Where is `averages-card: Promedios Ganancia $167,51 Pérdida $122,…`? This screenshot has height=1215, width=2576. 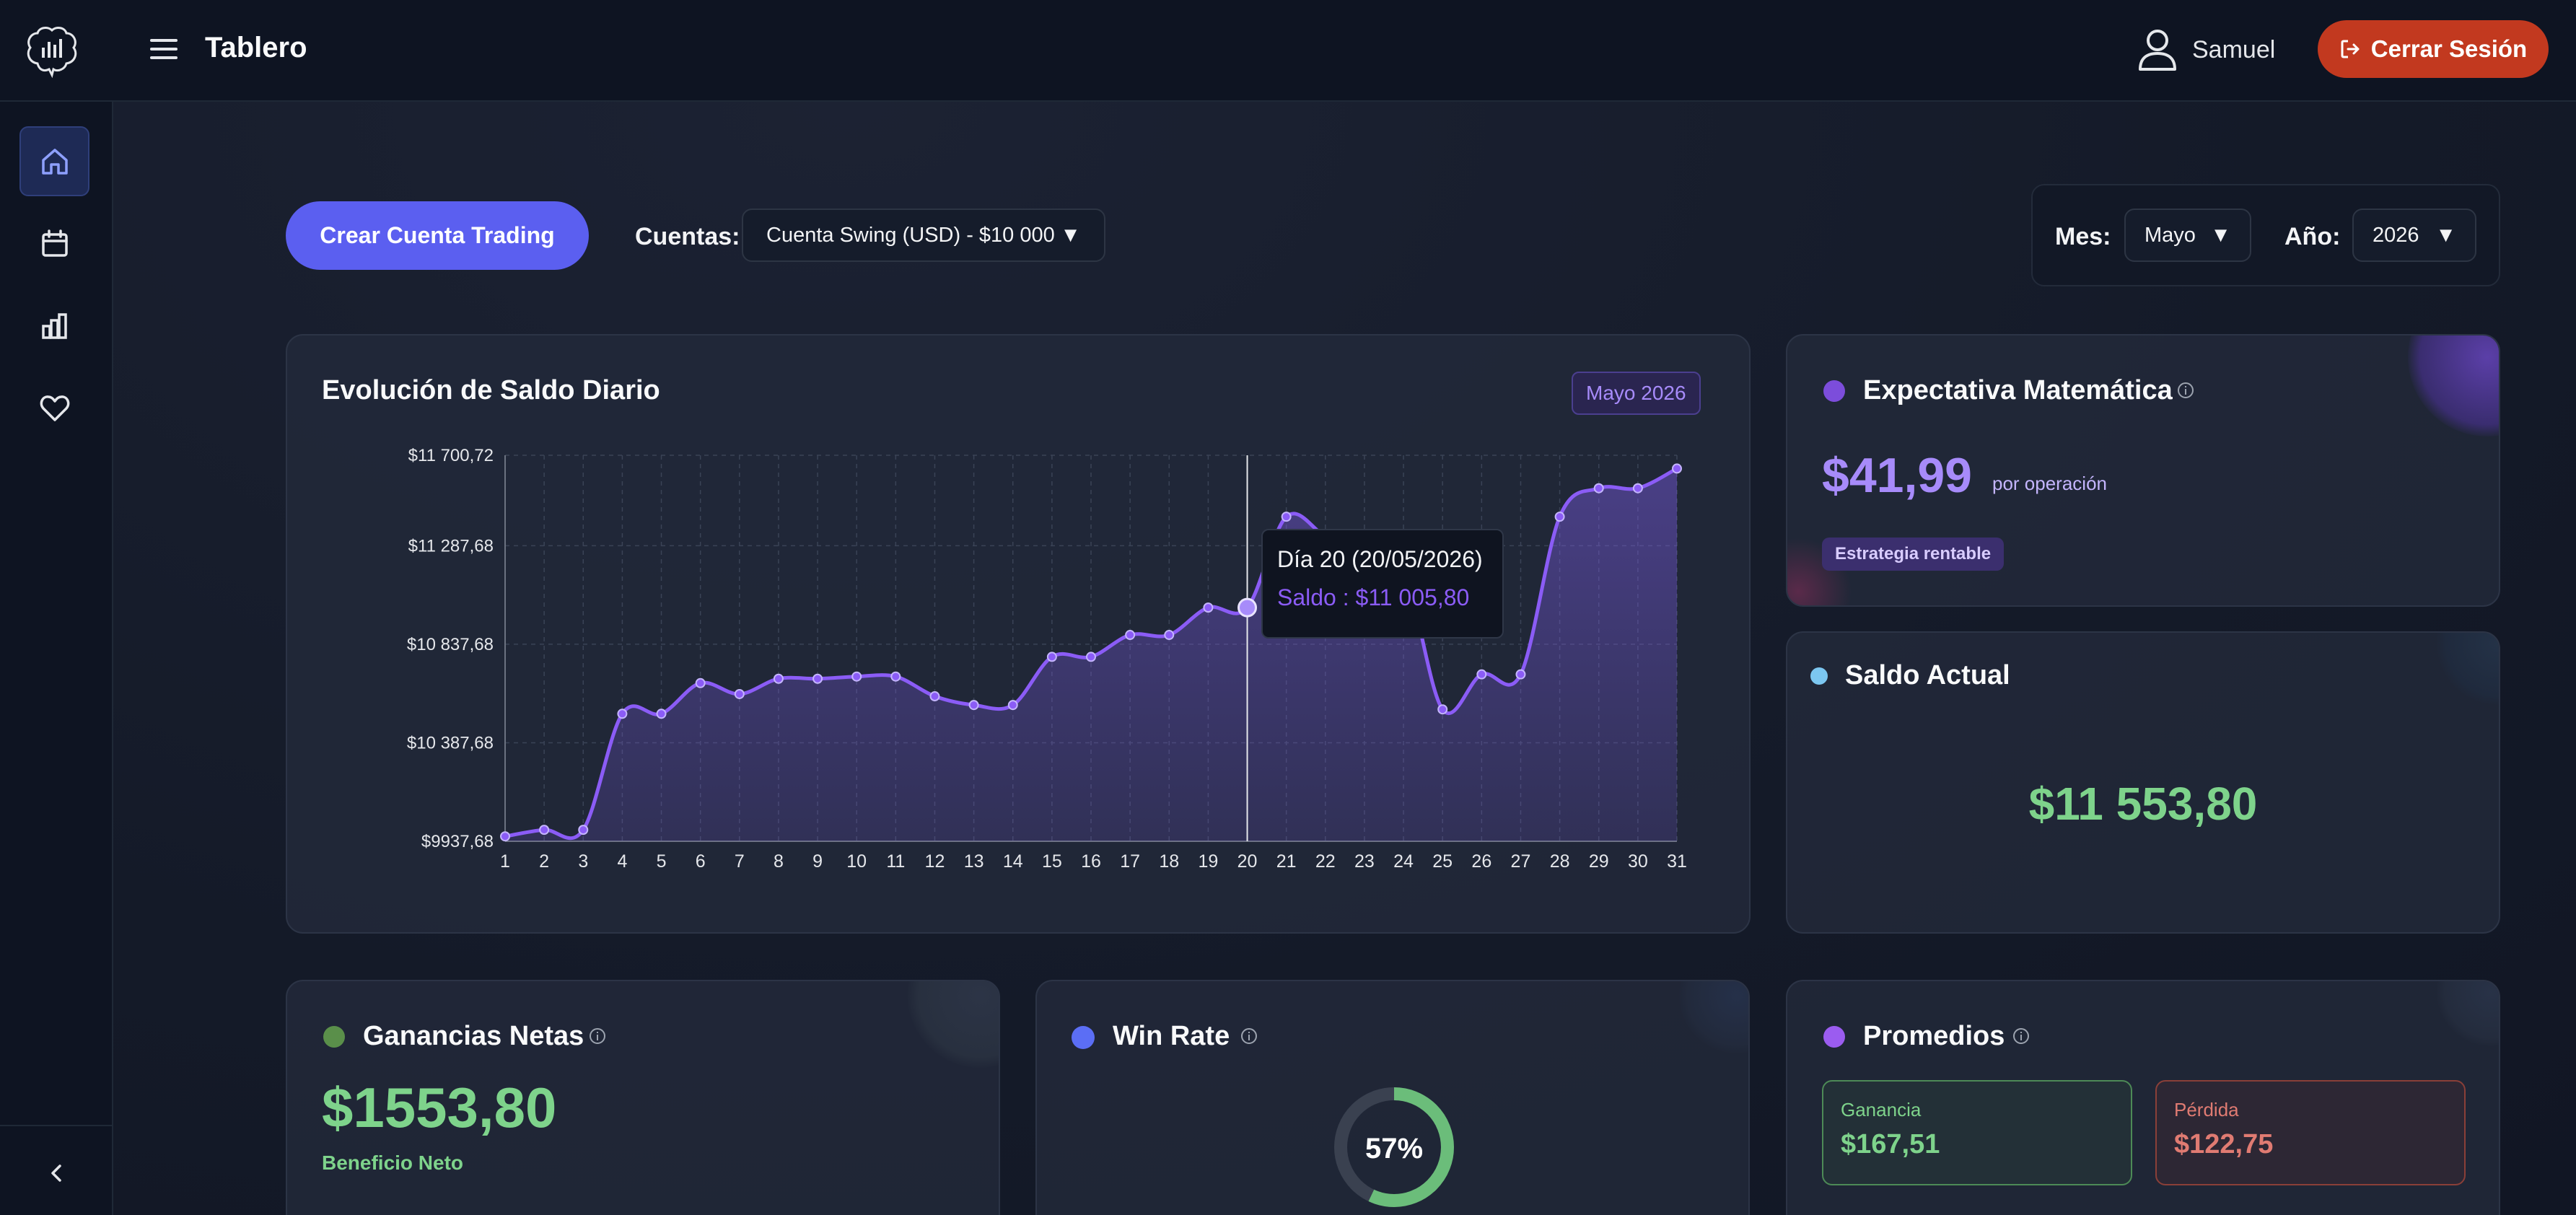 averages-card: Promedios Ganancia $167,51 Pérdida $122,… is located at coordinates (2143, 1097).